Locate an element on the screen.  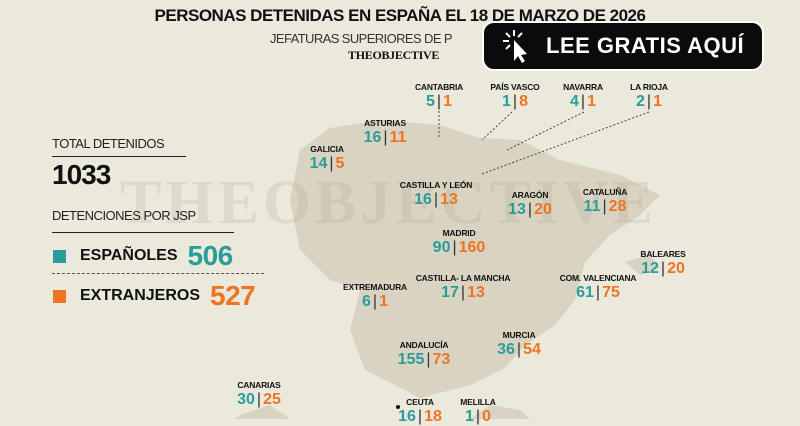
region-name: CANARIAS is located at coordinates (259, 385).